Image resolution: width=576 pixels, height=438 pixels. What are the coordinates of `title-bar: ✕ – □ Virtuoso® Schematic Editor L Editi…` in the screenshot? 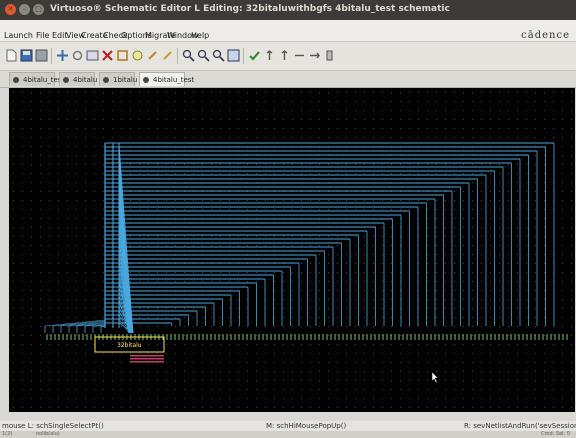 It's located at (288, 10).